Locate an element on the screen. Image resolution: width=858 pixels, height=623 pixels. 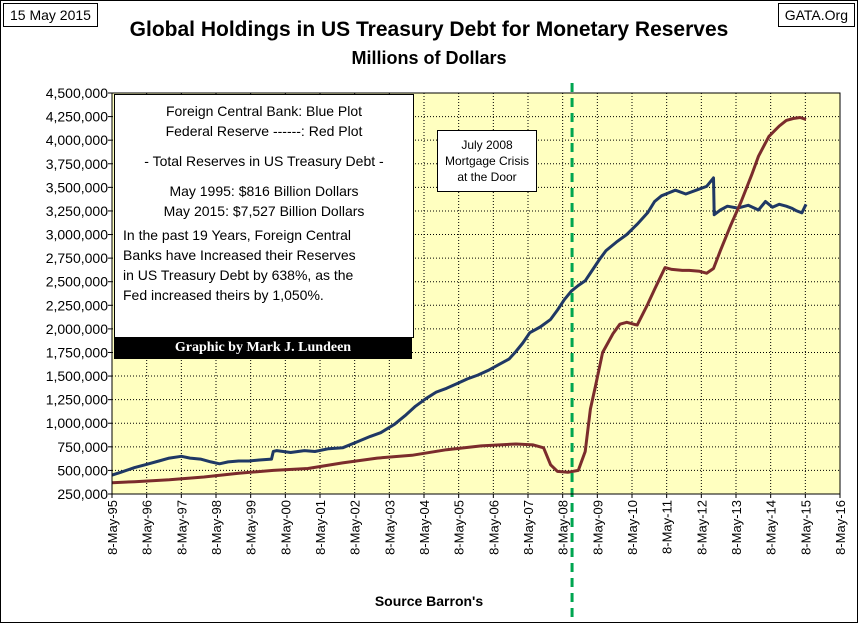
x-tick-label: 8-May-13 is located at coordinates (736, 527).